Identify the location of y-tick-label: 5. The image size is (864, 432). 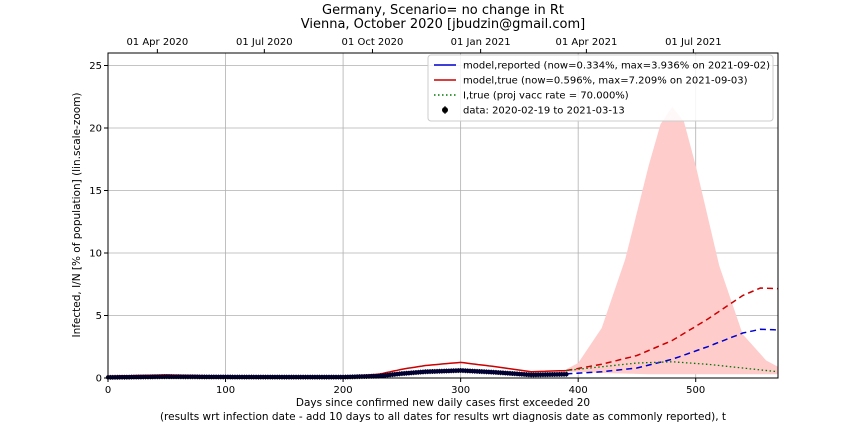
(99, 316).